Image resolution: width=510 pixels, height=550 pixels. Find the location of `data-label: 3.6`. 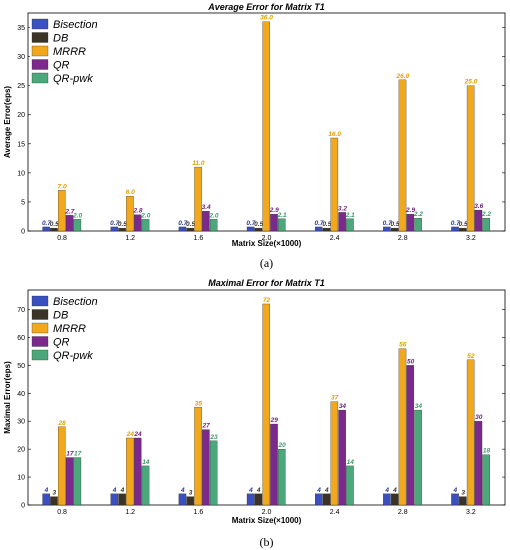

data-label: 3.6 is located at coordinates (478, 206).